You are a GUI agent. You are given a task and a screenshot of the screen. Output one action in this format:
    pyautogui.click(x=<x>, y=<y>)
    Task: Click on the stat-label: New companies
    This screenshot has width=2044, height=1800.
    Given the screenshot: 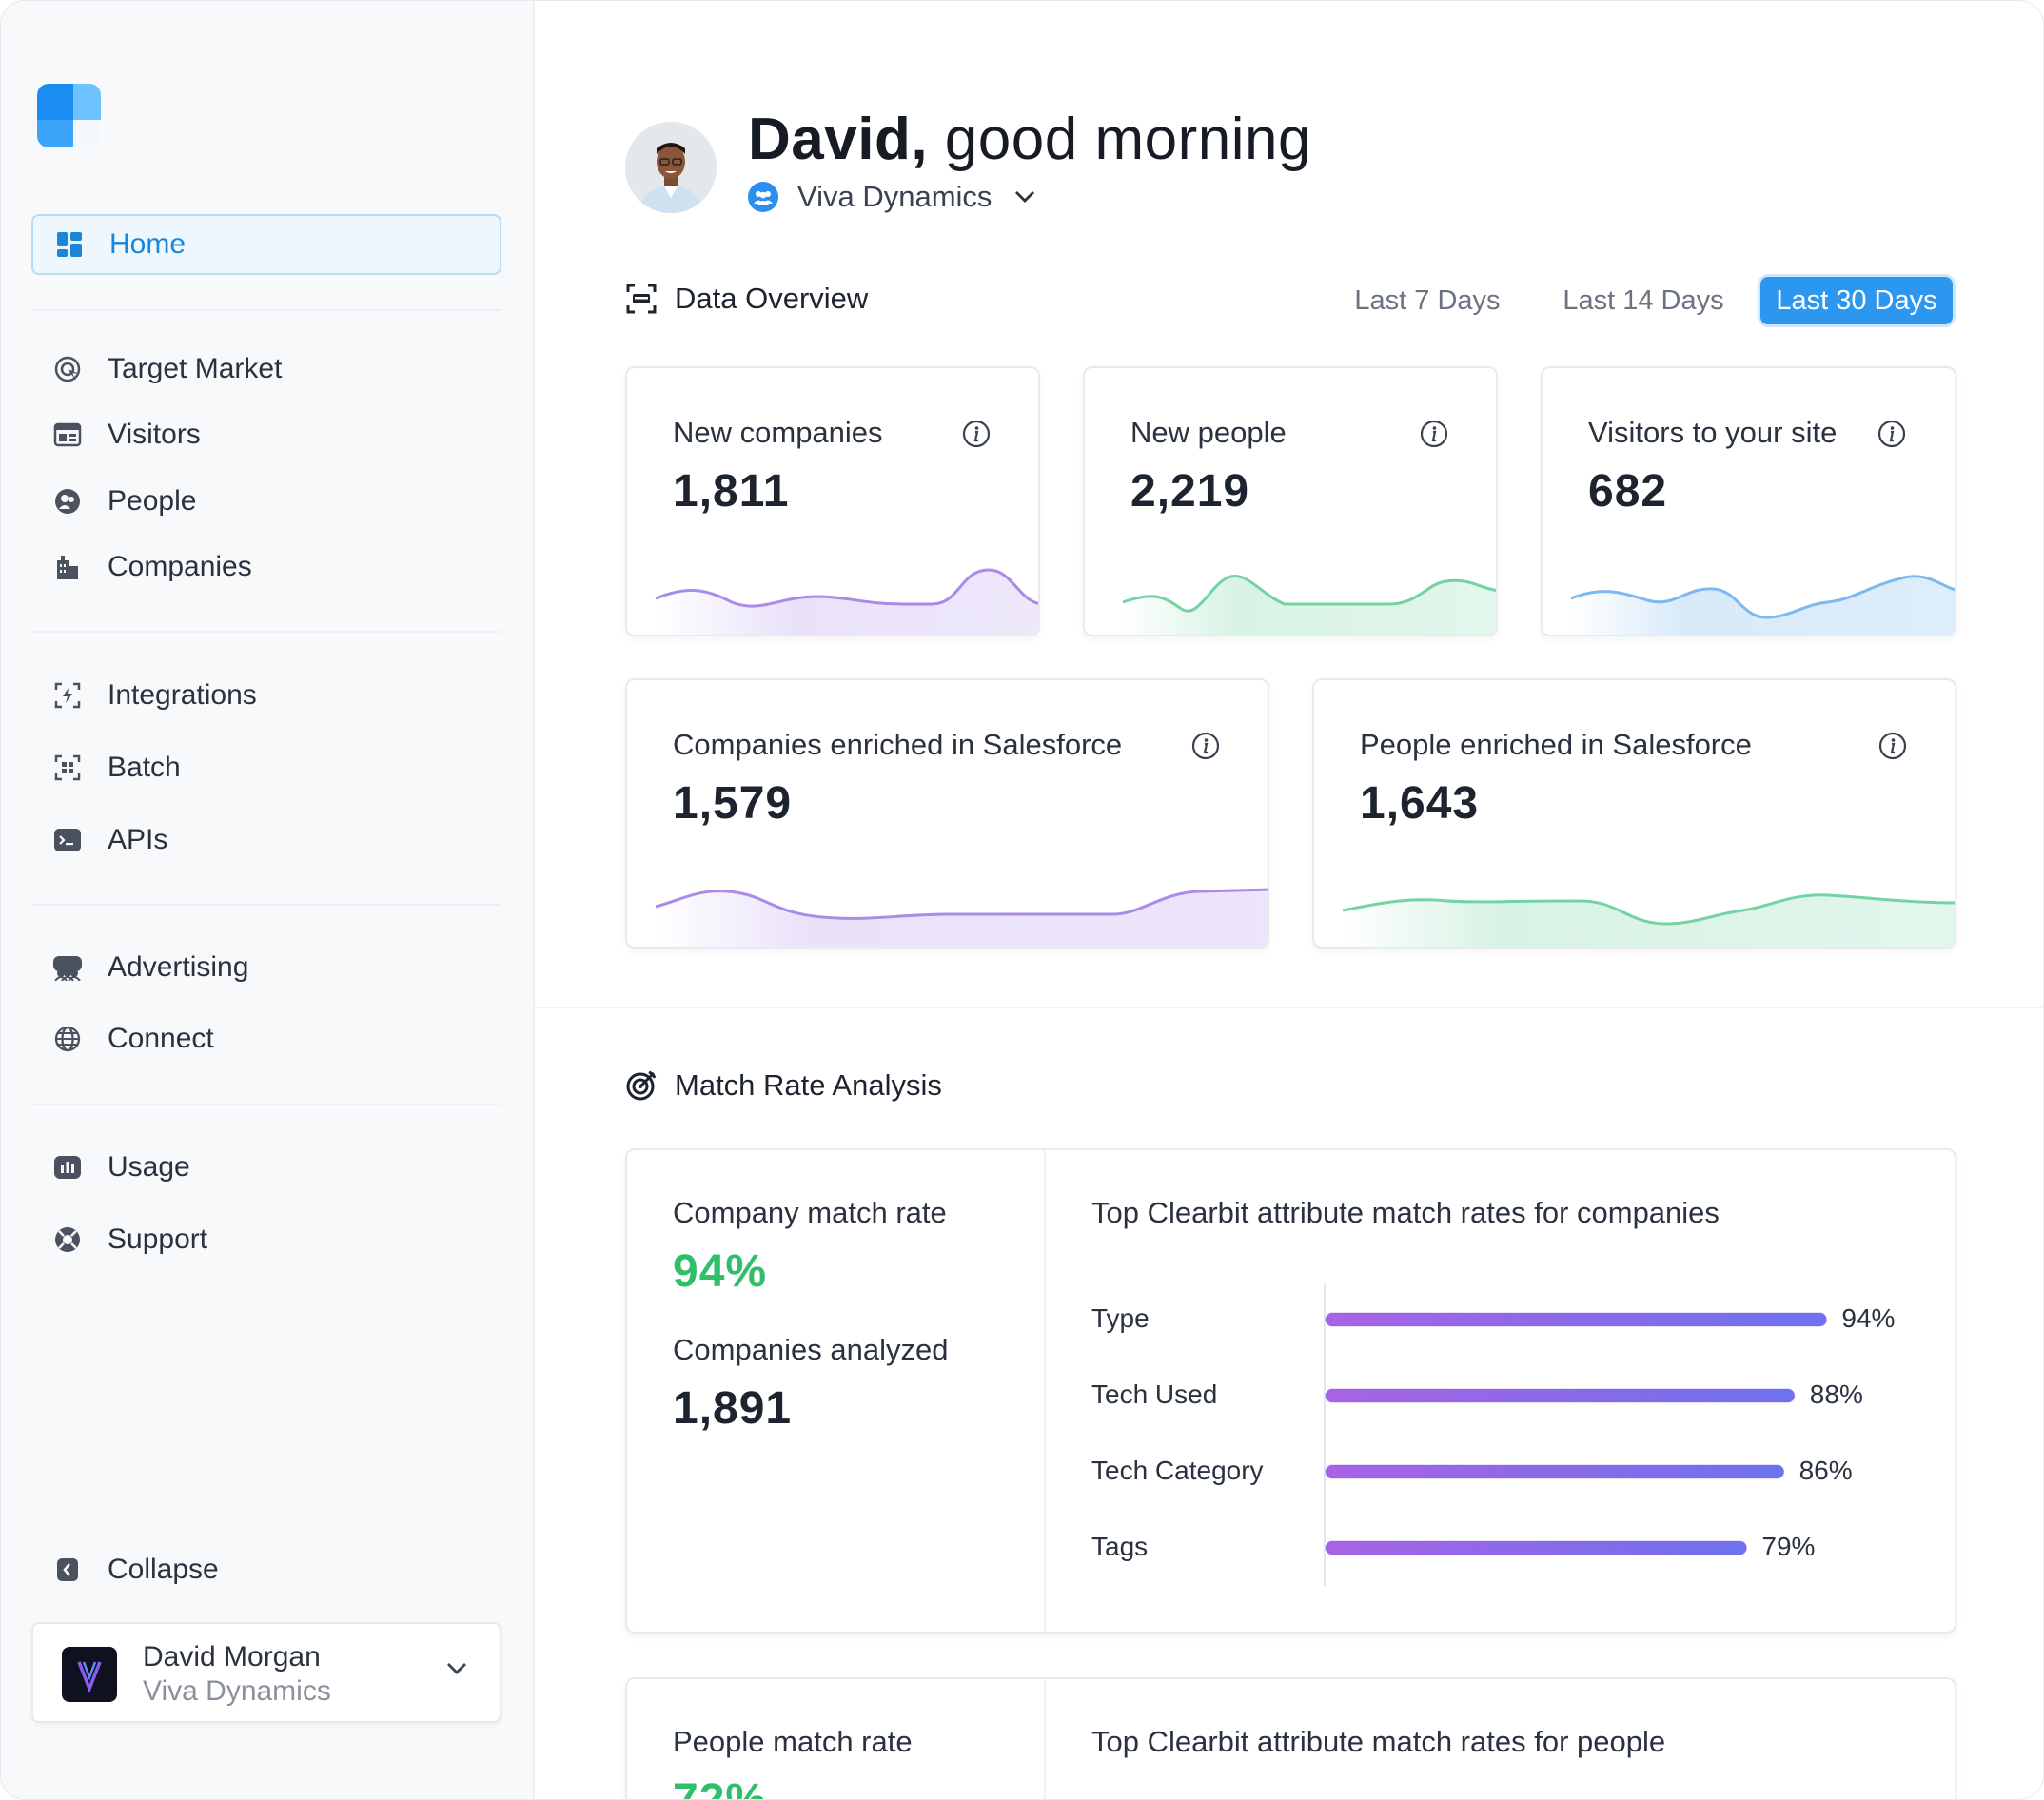 What is the action you would take?
    pyautogui.click(x=778, y=432)
    